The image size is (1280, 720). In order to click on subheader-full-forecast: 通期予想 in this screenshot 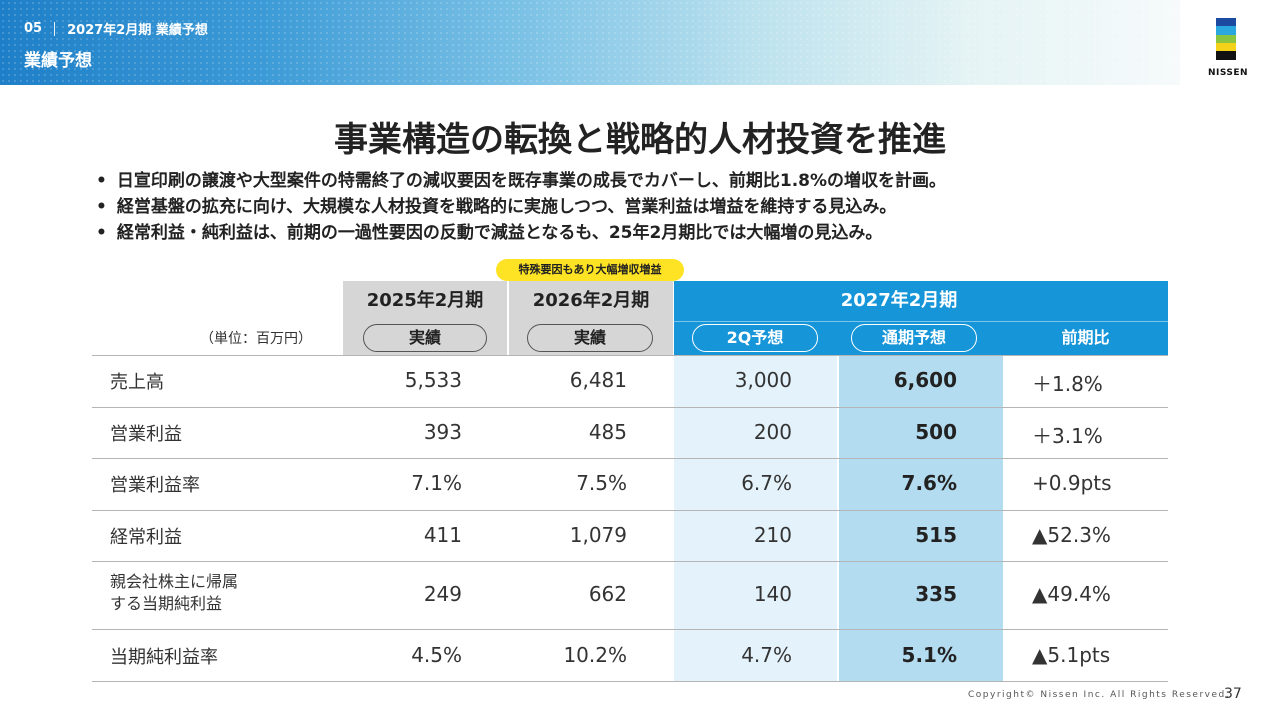, I will do `click(914, 338)`.